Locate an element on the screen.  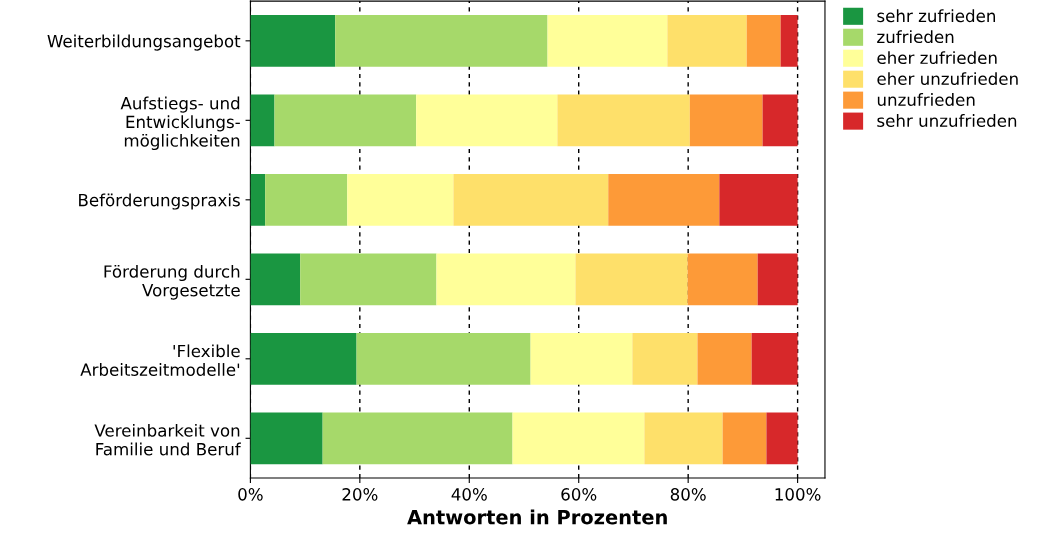
y-tick-label: 'Flexible Arbeitszeitmodelle' is located at coordinates (160, 360).